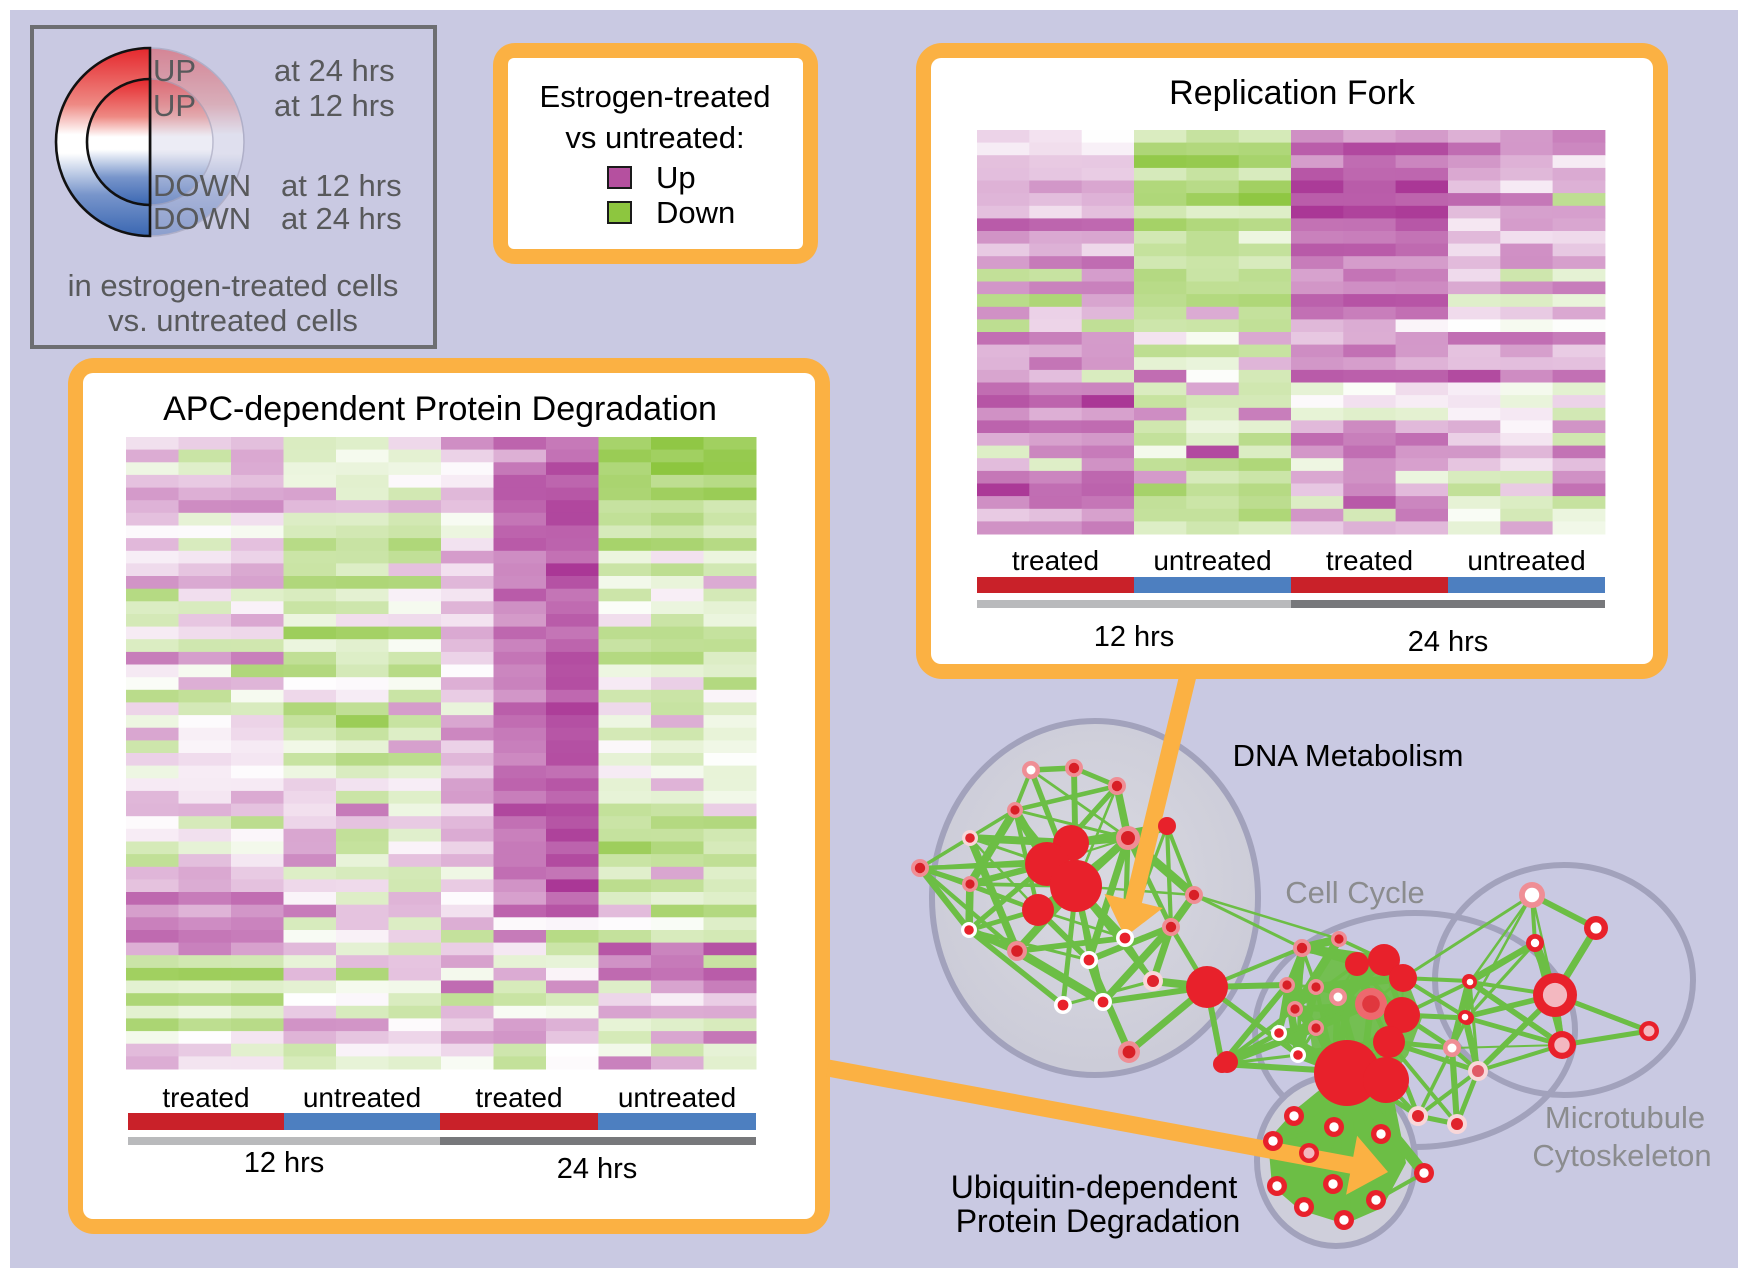 The height and width of the screenshot is (1279, 1750). I want to click on svg-text: in estrogen-treated cells, so click(233, 285).